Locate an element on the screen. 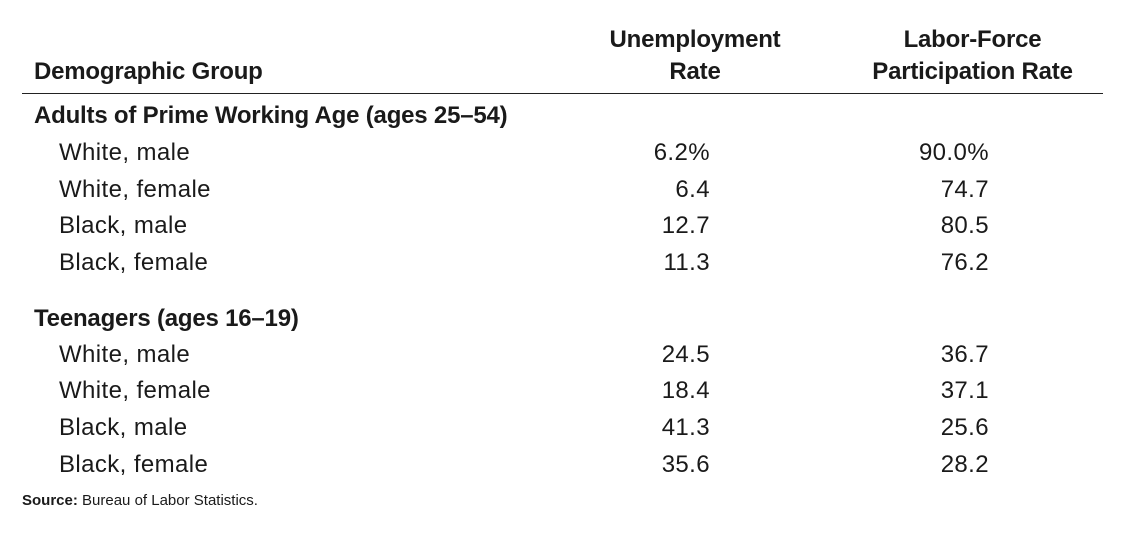 This screenshot has width=1124, height=543. table-row: White, male 24.5 36.7 is located at coordinates (562, 354).